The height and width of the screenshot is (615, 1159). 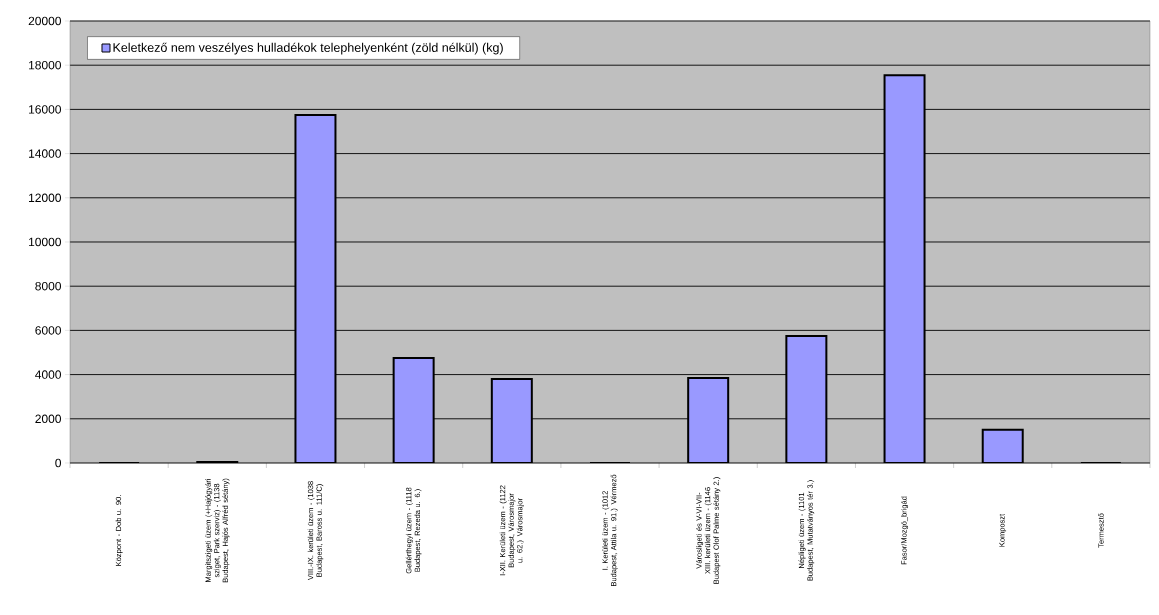 What do you see at coordinates (48, 286) in the screenshot?
I see `y-tick-label: 8000` at bounding box center [48, 286].